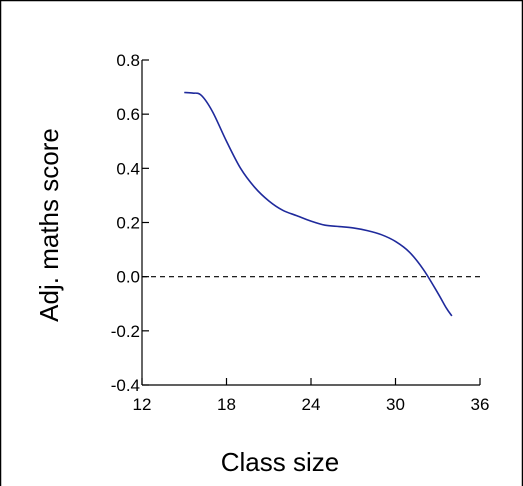  I want to click on y-tick-label: 0.2, so click(128, 223).